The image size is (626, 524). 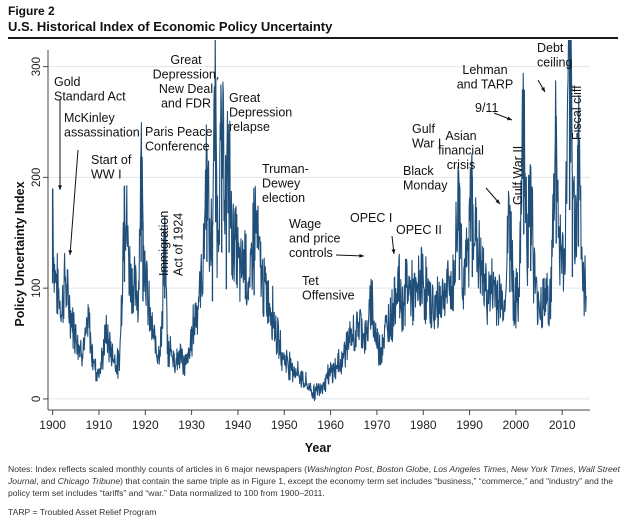 What do you see at coordinates (339, 469) in the screenshot?
I see `paper-washington-post: Washington Post` at bounding box center [339, 469].